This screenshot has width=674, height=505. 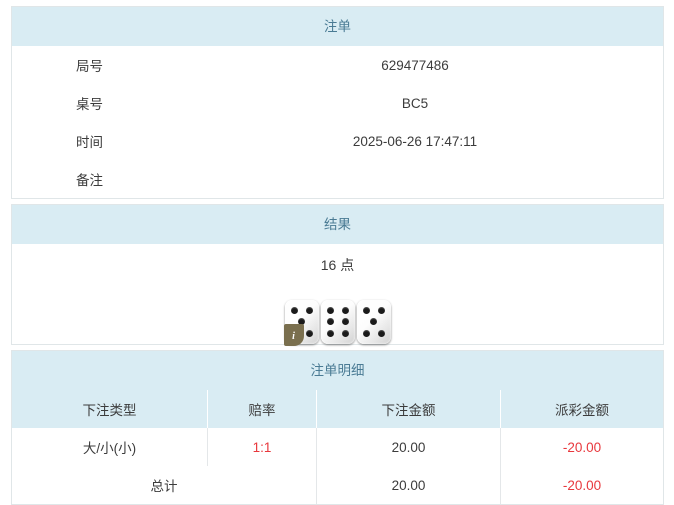 I want to click on cell-total-bet-amount: 20.00, so click(x=409, y=485).